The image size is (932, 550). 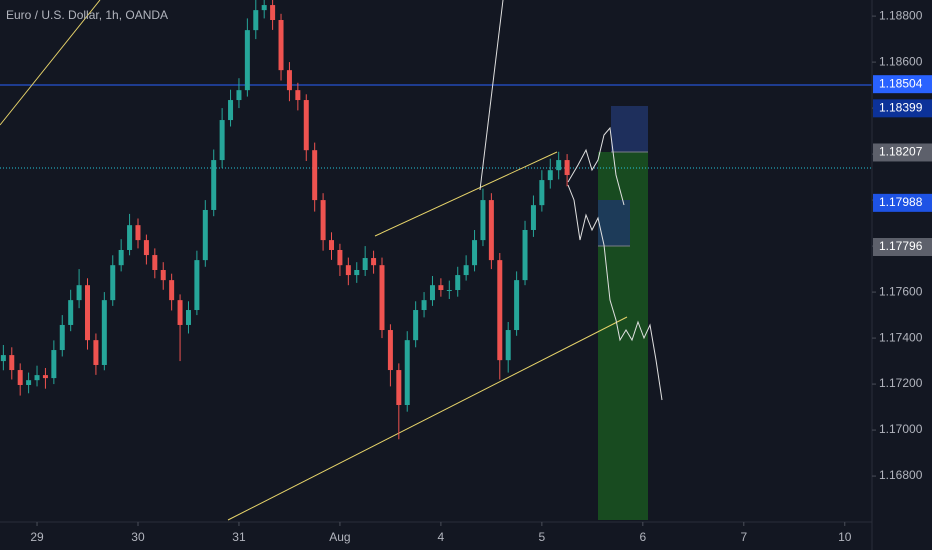 What do you see at coordinates (901, 61) in the screenshot?
I see `y-tick-label: 1.18600` at bounding box center [901, 61].